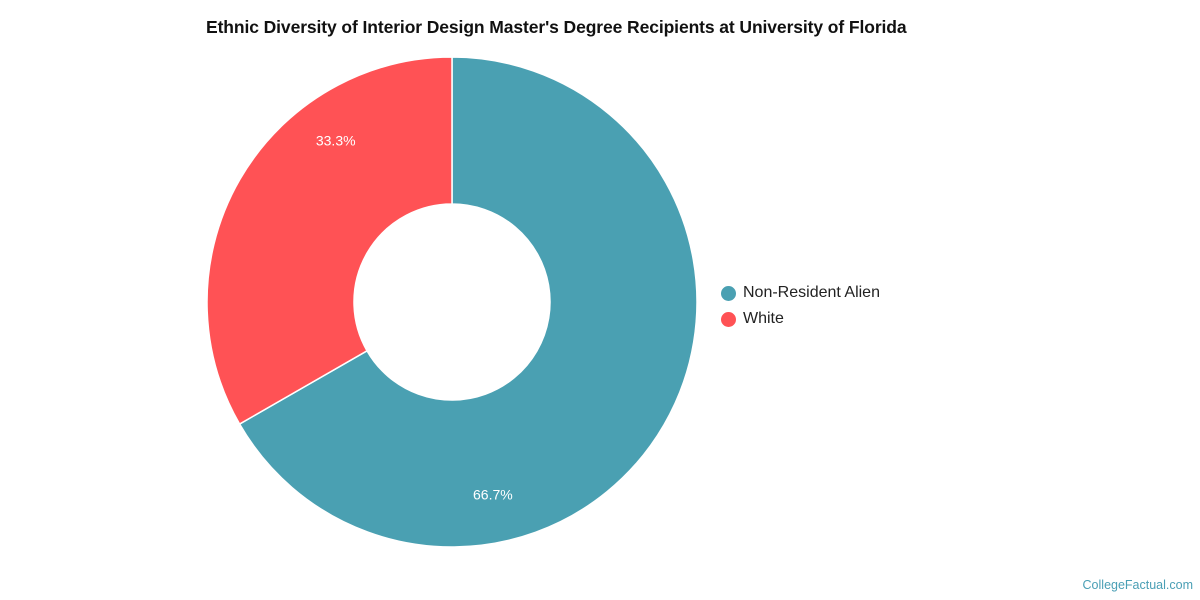  Describe the element at coordinates (329, 241) in the screenshot. I see `slice-white` at that location.